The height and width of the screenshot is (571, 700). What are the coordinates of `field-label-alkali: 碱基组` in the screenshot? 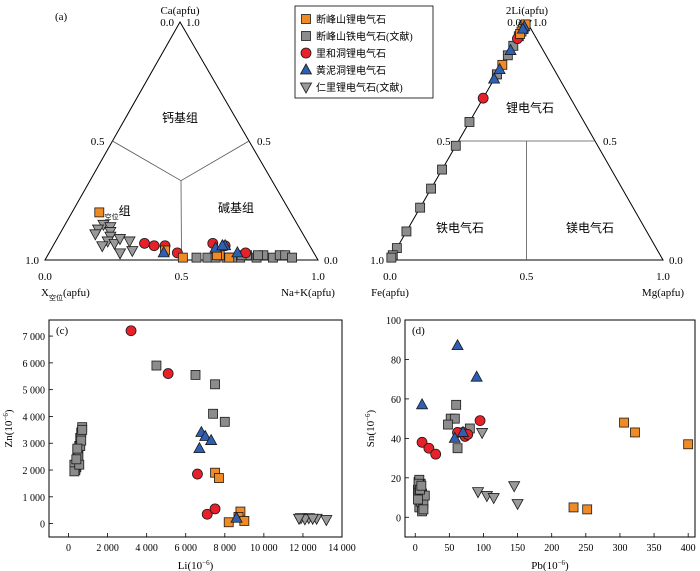 It's located at (236, 208).